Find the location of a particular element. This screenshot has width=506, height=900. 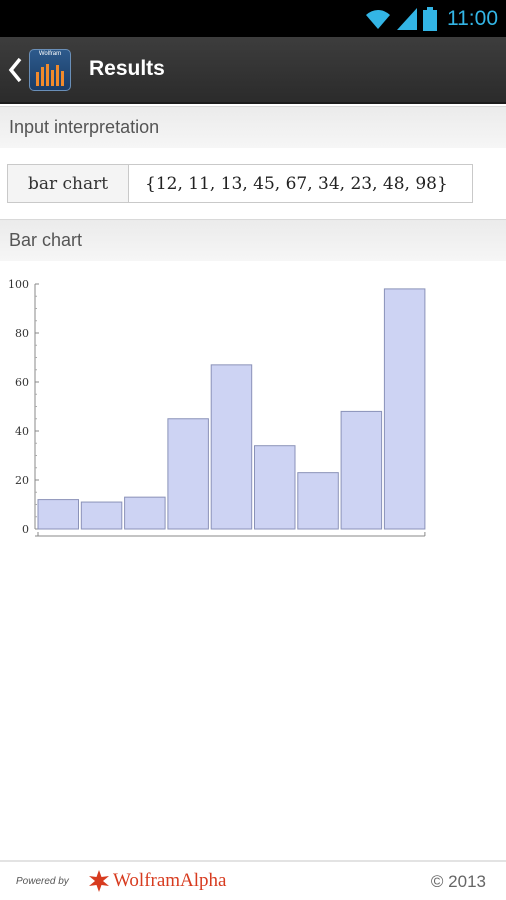

app-logo: Wolfram is located at coordinates (50, 70).